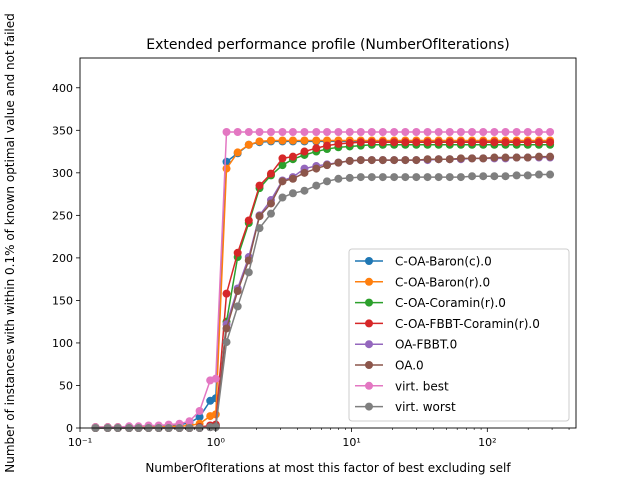  Describe the element at coordinates (425, 407) in the screenshot. I see `legend-label: virt. worst` at that location.